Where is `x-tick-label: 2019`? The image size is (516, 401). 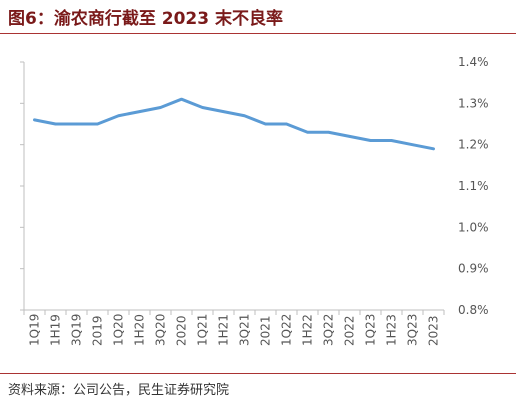
x-tick-label: 2019 is located at coordinates (98, 330).